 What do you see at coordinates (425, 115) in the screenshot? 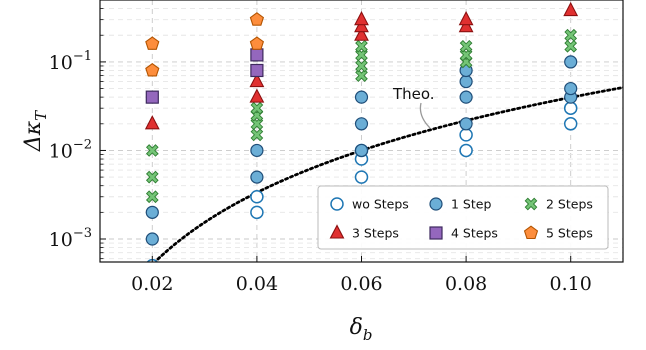
I see `theory-annotation-leader` at bounding box center [425, 115].